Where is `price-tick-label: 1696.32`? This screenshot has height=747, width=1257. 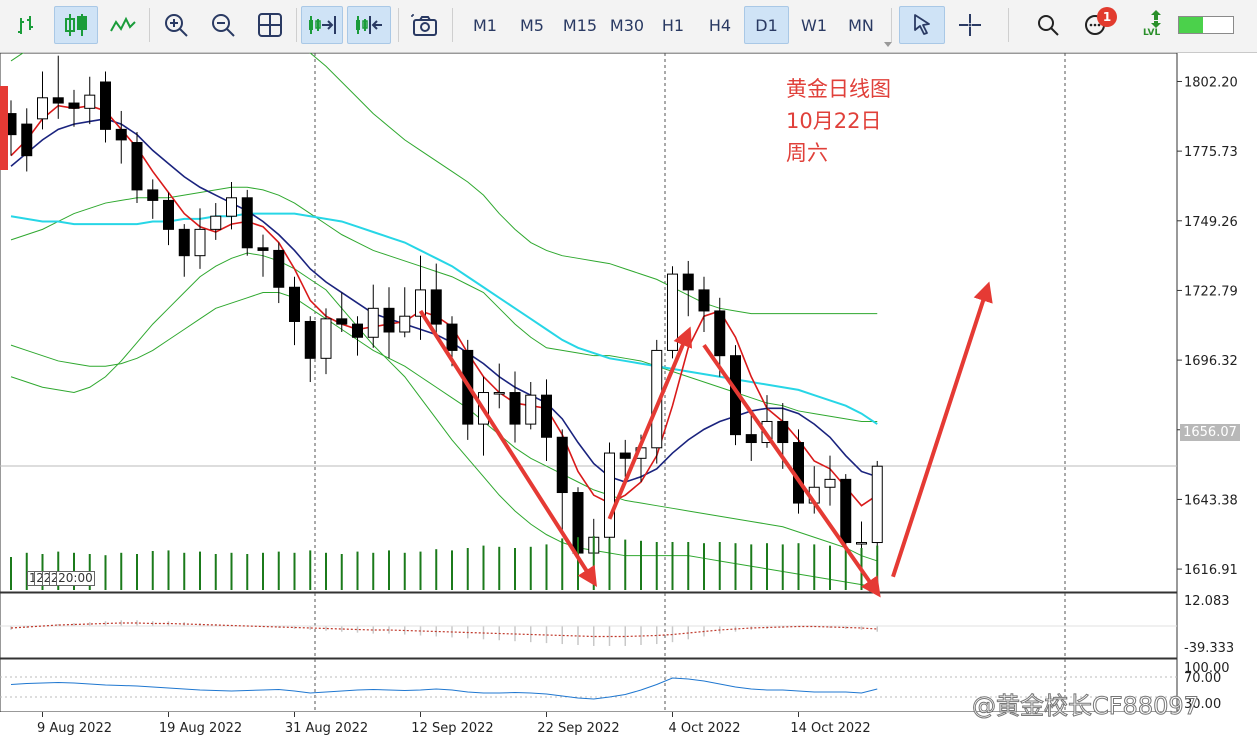
price-tick-label: 1696.32 is located at coordinates (1211, 361).